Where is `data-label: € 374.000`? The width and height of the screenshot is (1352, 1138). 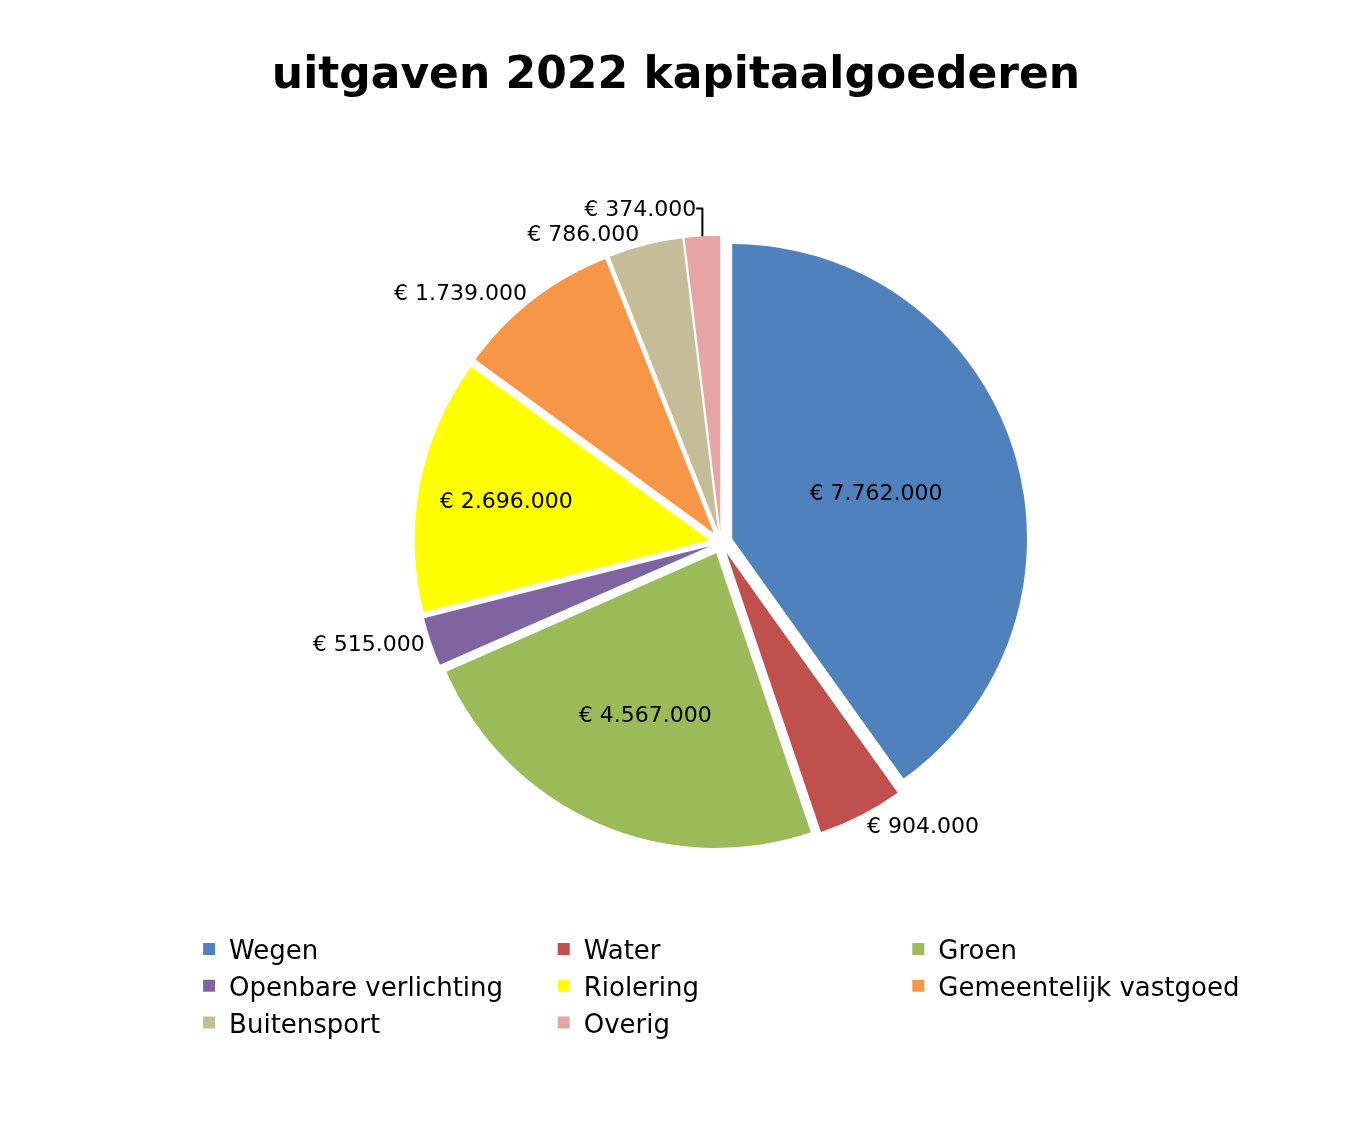
data-label: € 374.000 is located at coordinates (640, 209).